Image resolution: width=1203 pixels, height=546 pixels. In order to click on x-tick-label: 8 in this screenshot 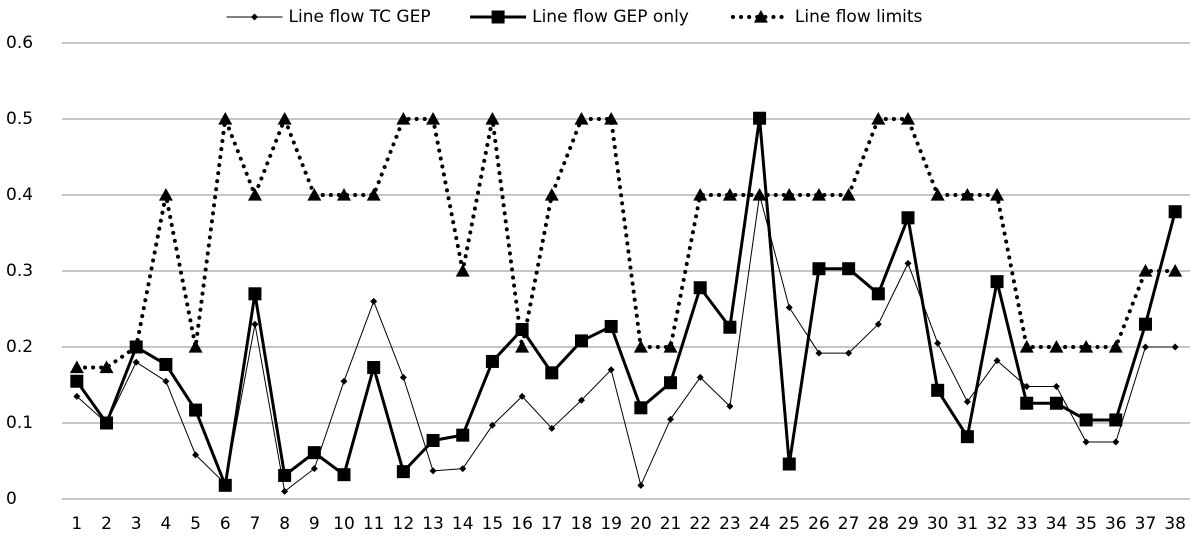, I will do `click(284, 524)`.